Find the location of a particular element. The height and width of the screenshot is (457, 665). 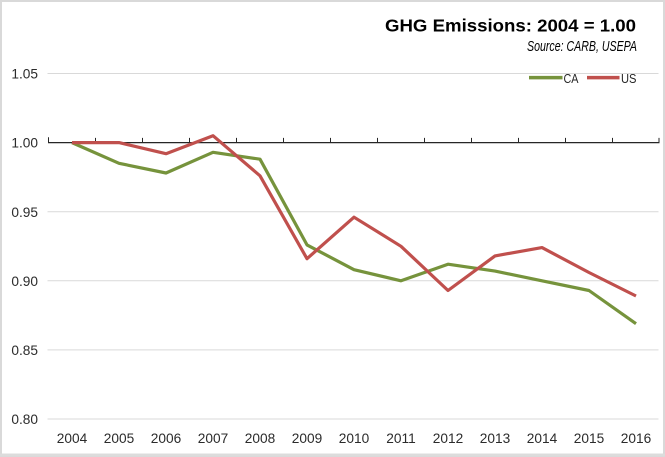

svg-text: 2005 is located at coordinates (119, 438).